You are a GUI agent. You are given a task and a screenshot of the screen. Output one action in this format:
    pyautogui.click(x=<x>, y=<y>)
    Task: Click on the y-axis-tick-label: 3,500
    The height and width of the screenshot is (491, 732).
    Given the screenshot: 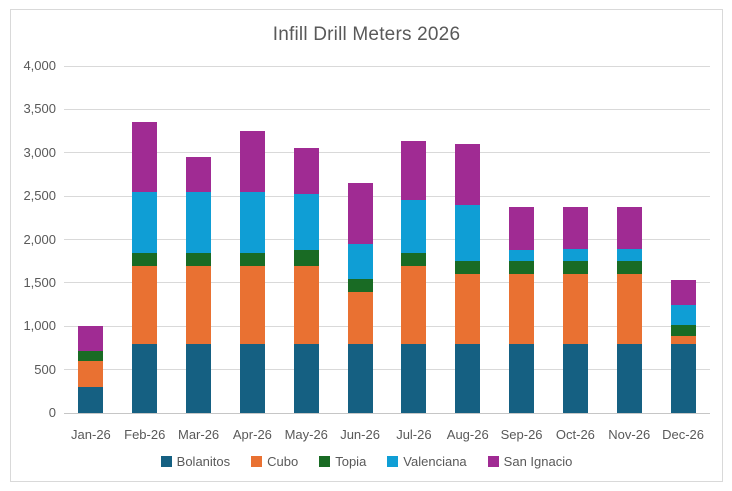 What is the action you would take?
    pyautogui.click(x=39, y=109)
    